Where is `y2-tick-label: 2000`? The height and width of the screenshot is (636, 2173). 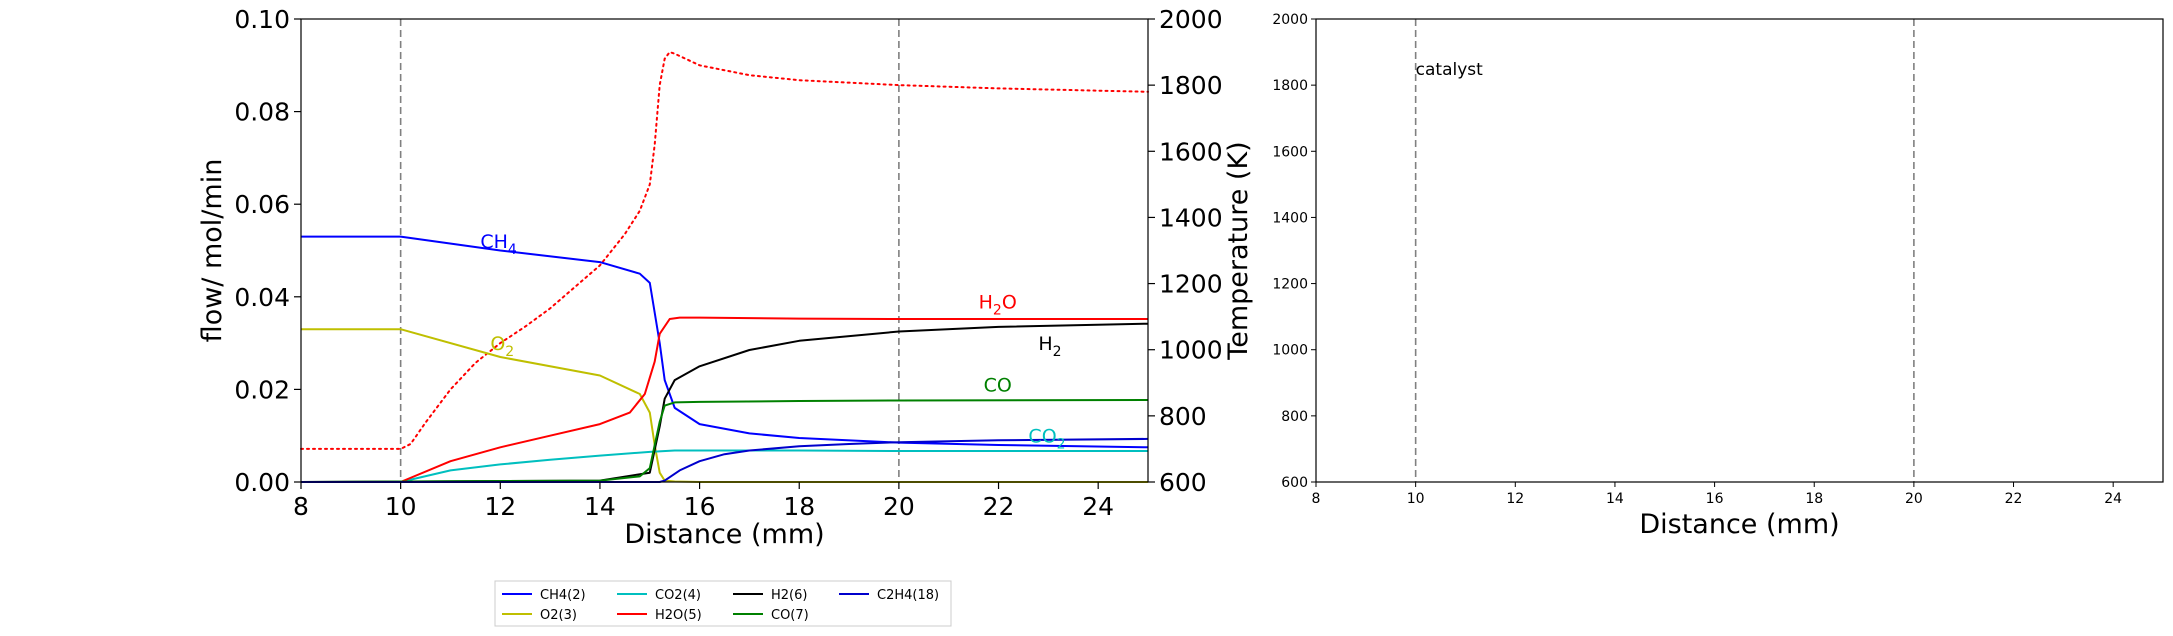
y2-tick-label: 2000 is located at coordinates (1191, 19).